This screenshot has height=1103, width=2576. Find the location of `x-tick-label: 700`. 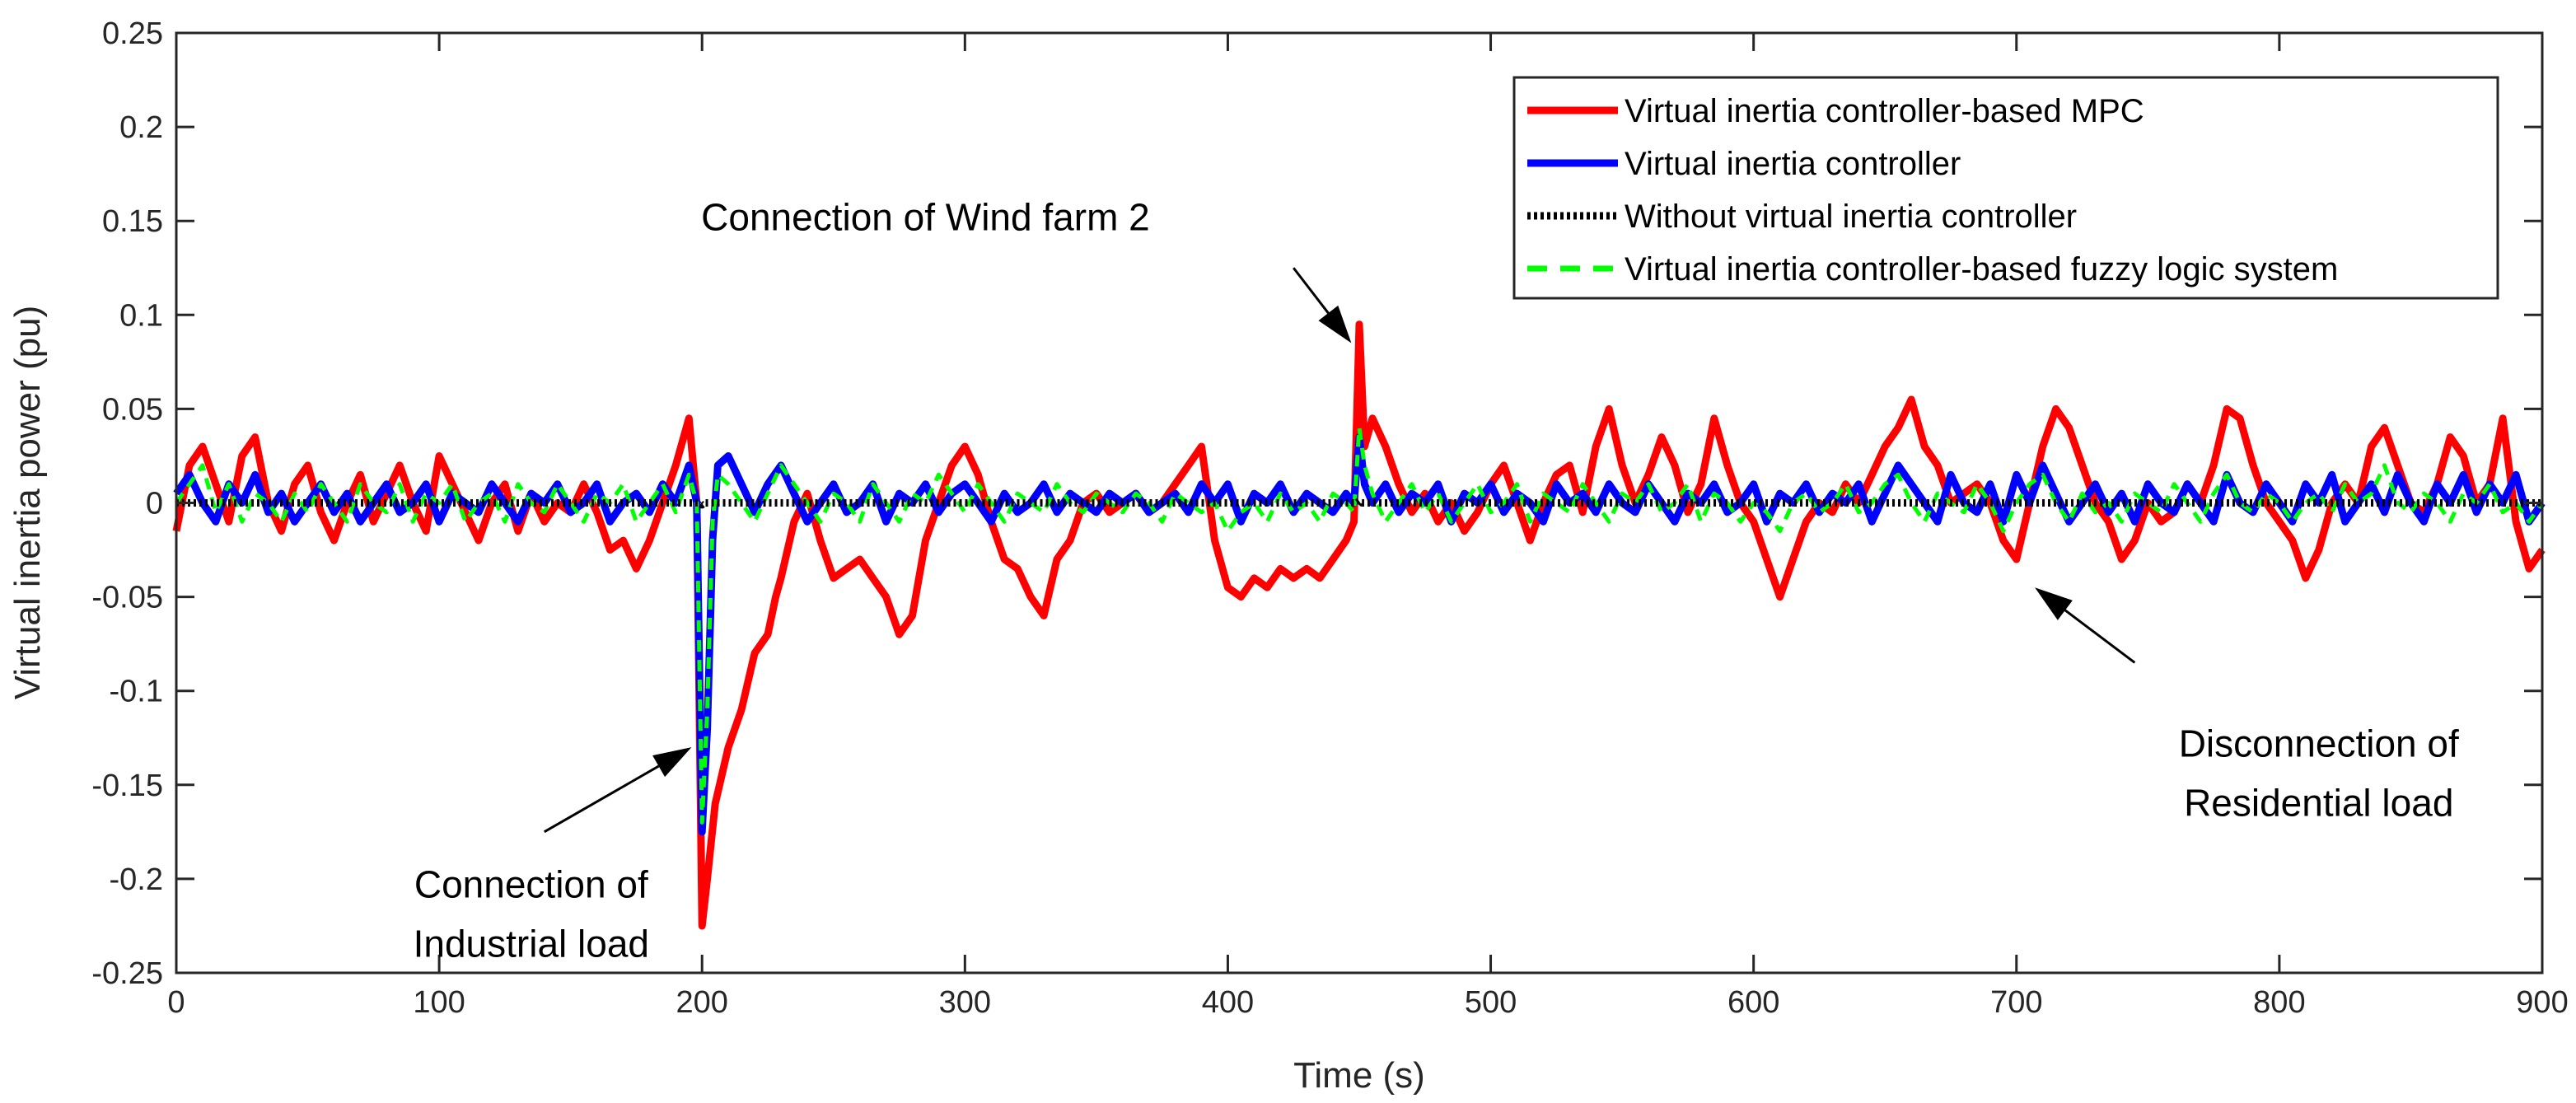

x-tick-label: 700 is located at coordinates (2016, 1002).